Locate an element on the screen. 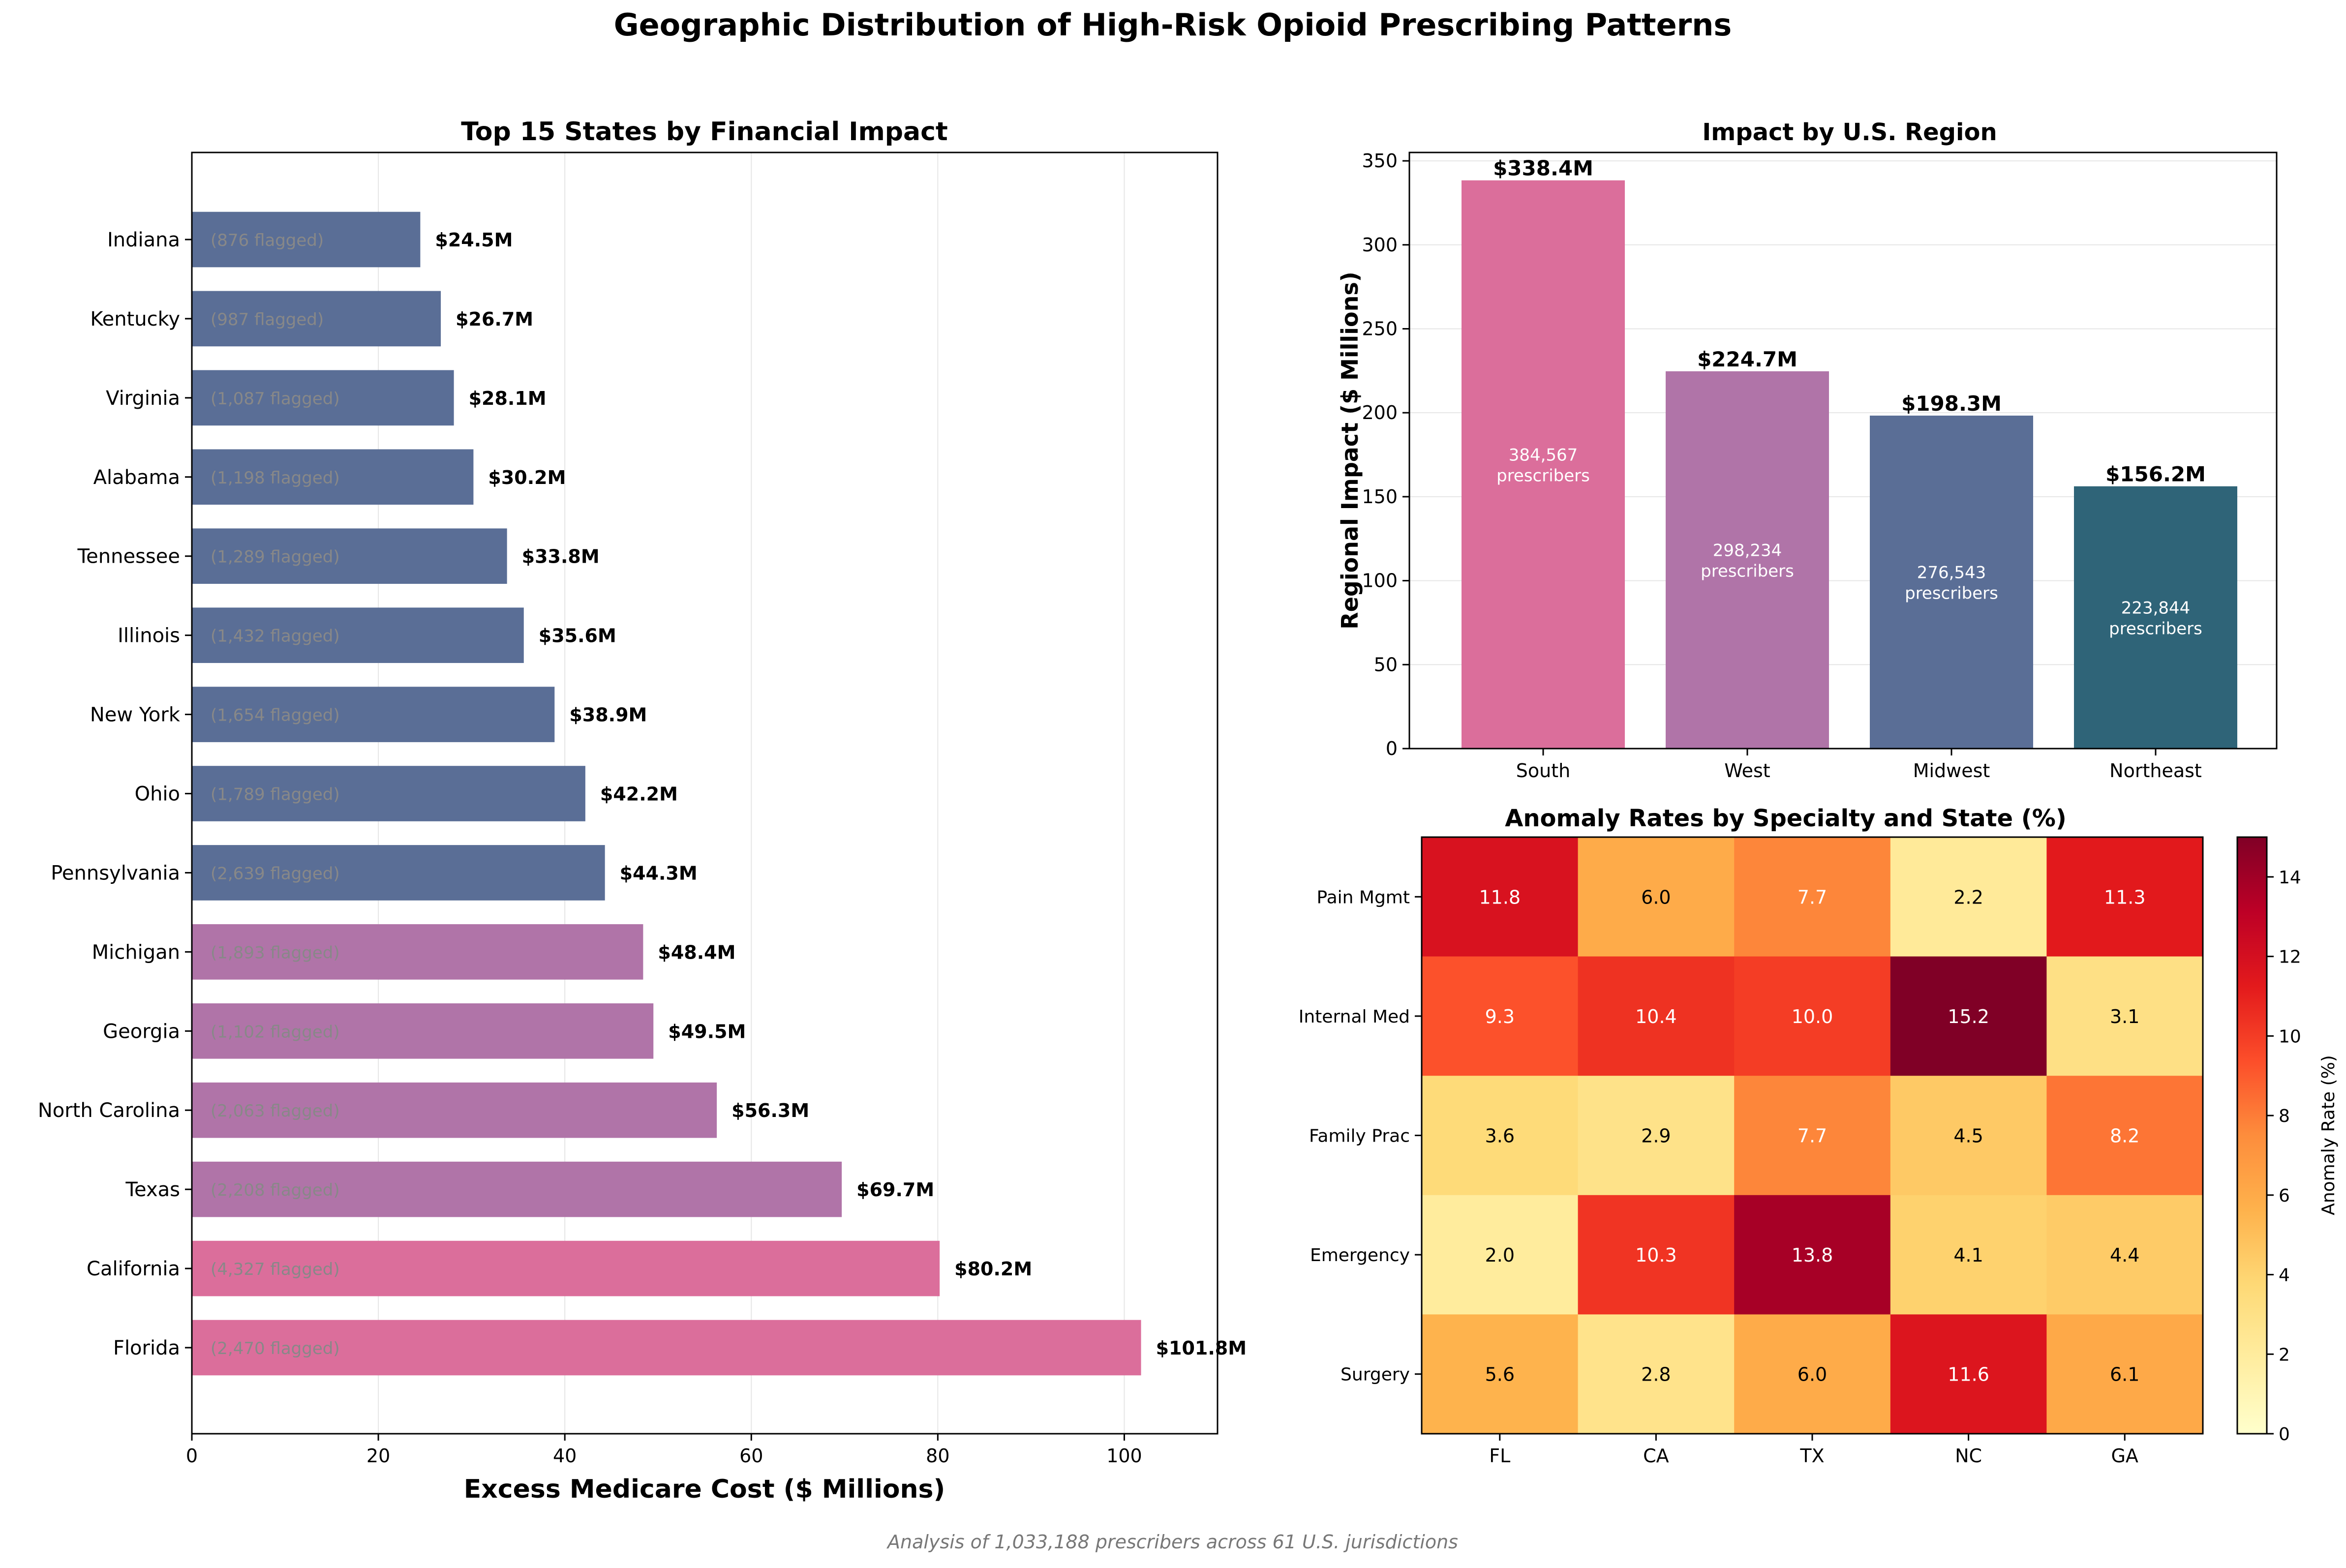 The image size is (2346, 1568). state-name-label: Ohio is located at coordinates (157, 794).